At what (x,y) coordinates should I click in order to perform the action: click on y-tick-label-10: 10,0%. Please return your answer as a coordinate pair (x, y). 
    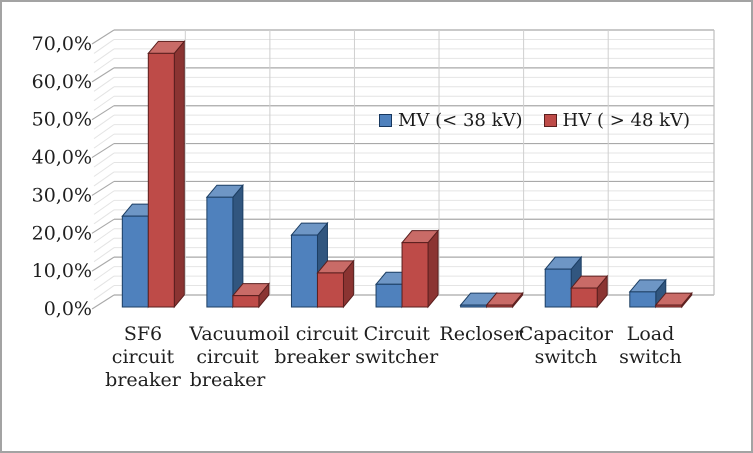
    Looking at the image, I should click on (62, 271).